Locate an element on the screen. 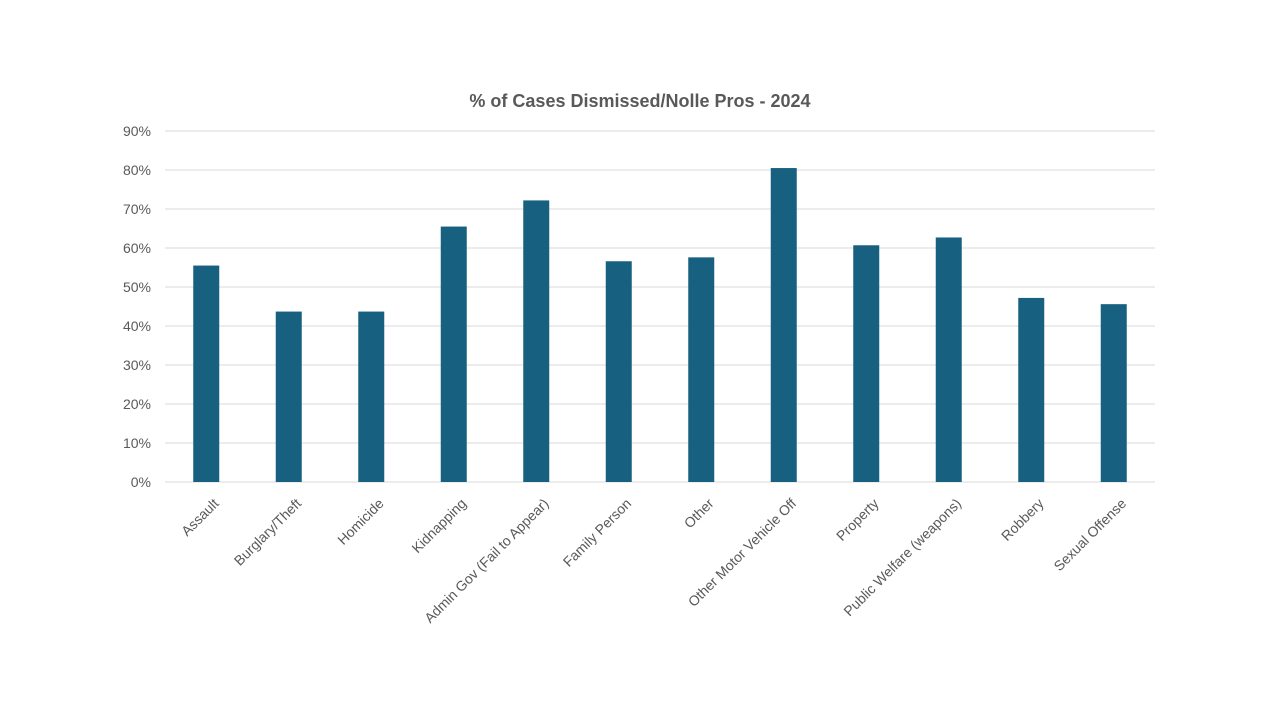 This screenshot has height=720, width=1280. y-tick-label: 10% is located at coordinates (137, 443).